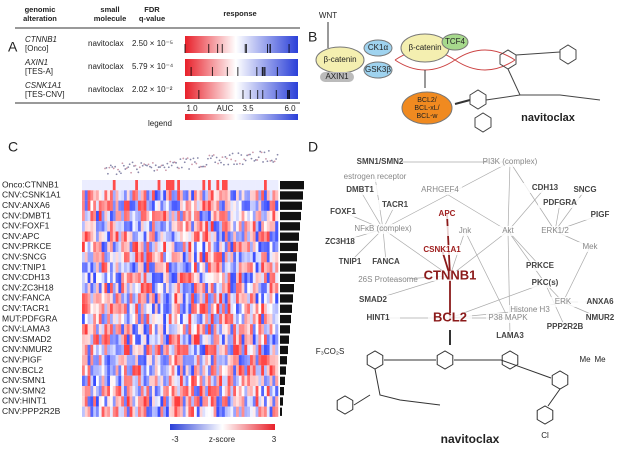 This screenshot has height=453, width=624. Describe the element at coordinates (328, 15) in the screenshot. I see `pathway-label: WNT` at that location.